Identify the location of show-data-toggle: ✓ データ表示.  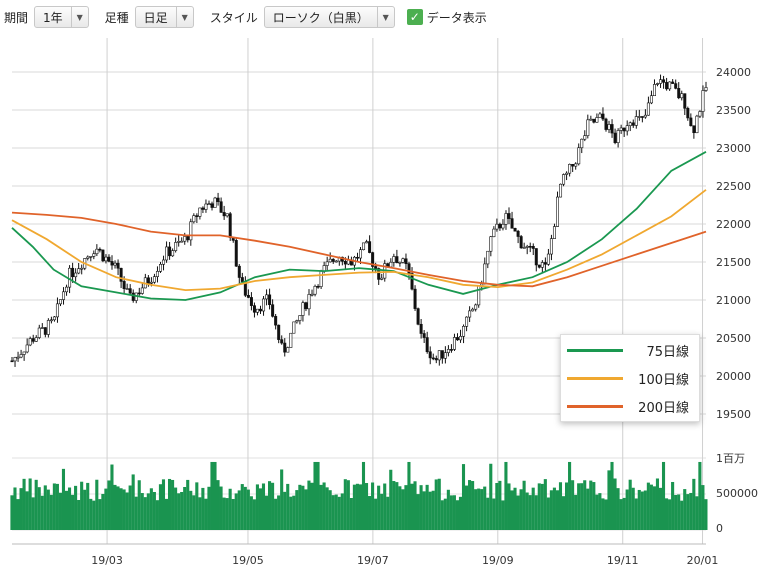
(446, 17).